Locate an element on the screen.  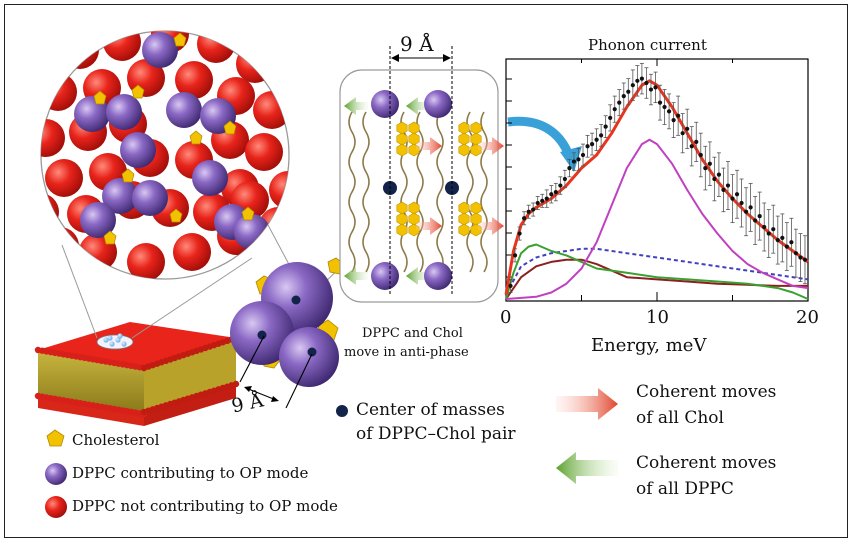
legend-chol-moves-line1: Coherent moves is located at coordinates (706, 392).